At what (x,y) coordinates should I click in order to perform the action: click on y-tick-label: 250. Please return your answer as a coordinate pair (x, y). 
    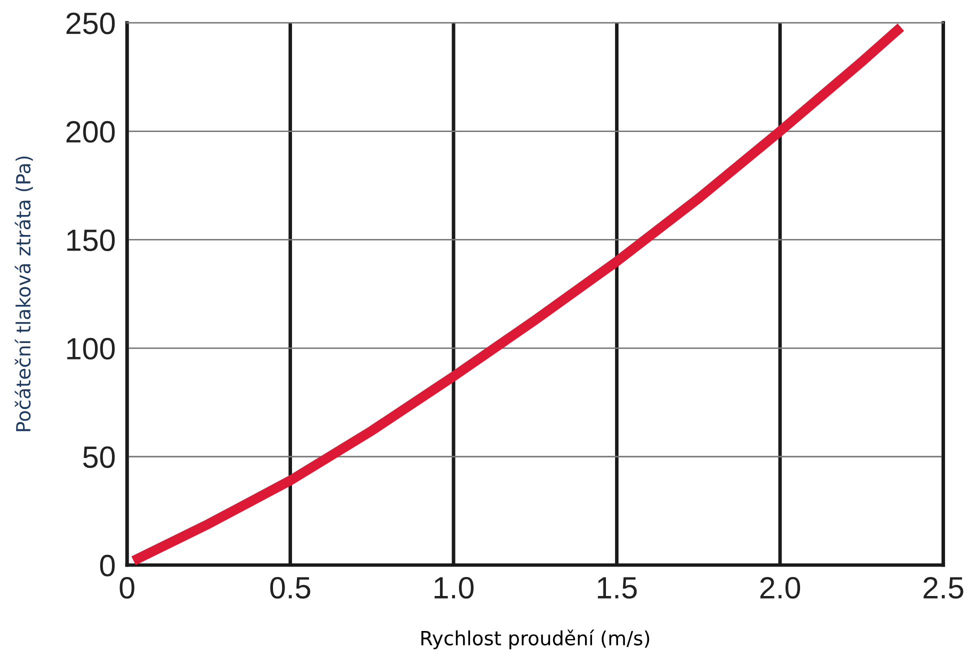
    Looking at the image, I should click on (90, 23).